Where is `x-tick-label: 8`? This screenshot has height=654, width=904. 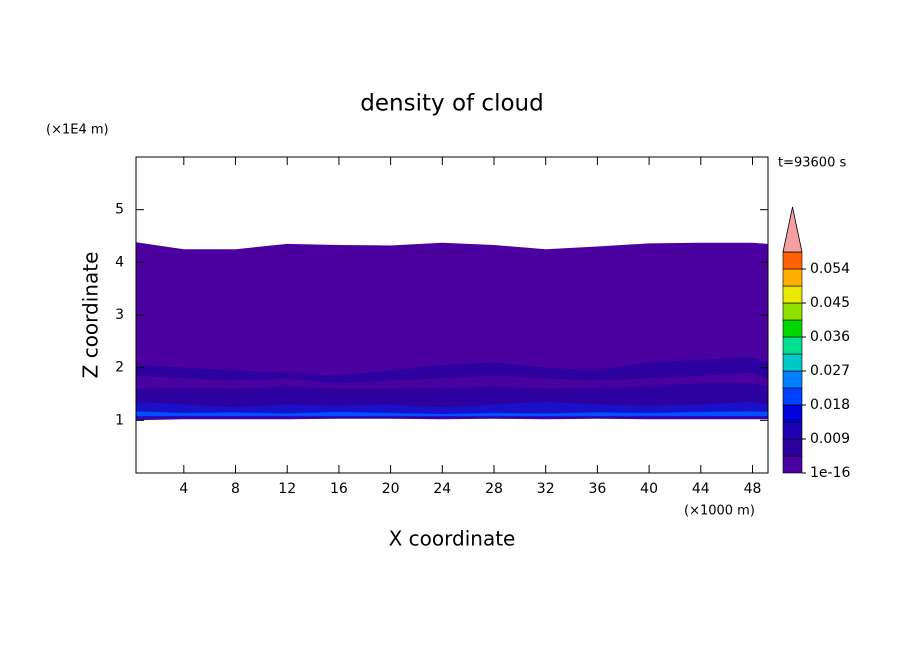
x-tick-label: 8 is located at coordinates (235, 489).